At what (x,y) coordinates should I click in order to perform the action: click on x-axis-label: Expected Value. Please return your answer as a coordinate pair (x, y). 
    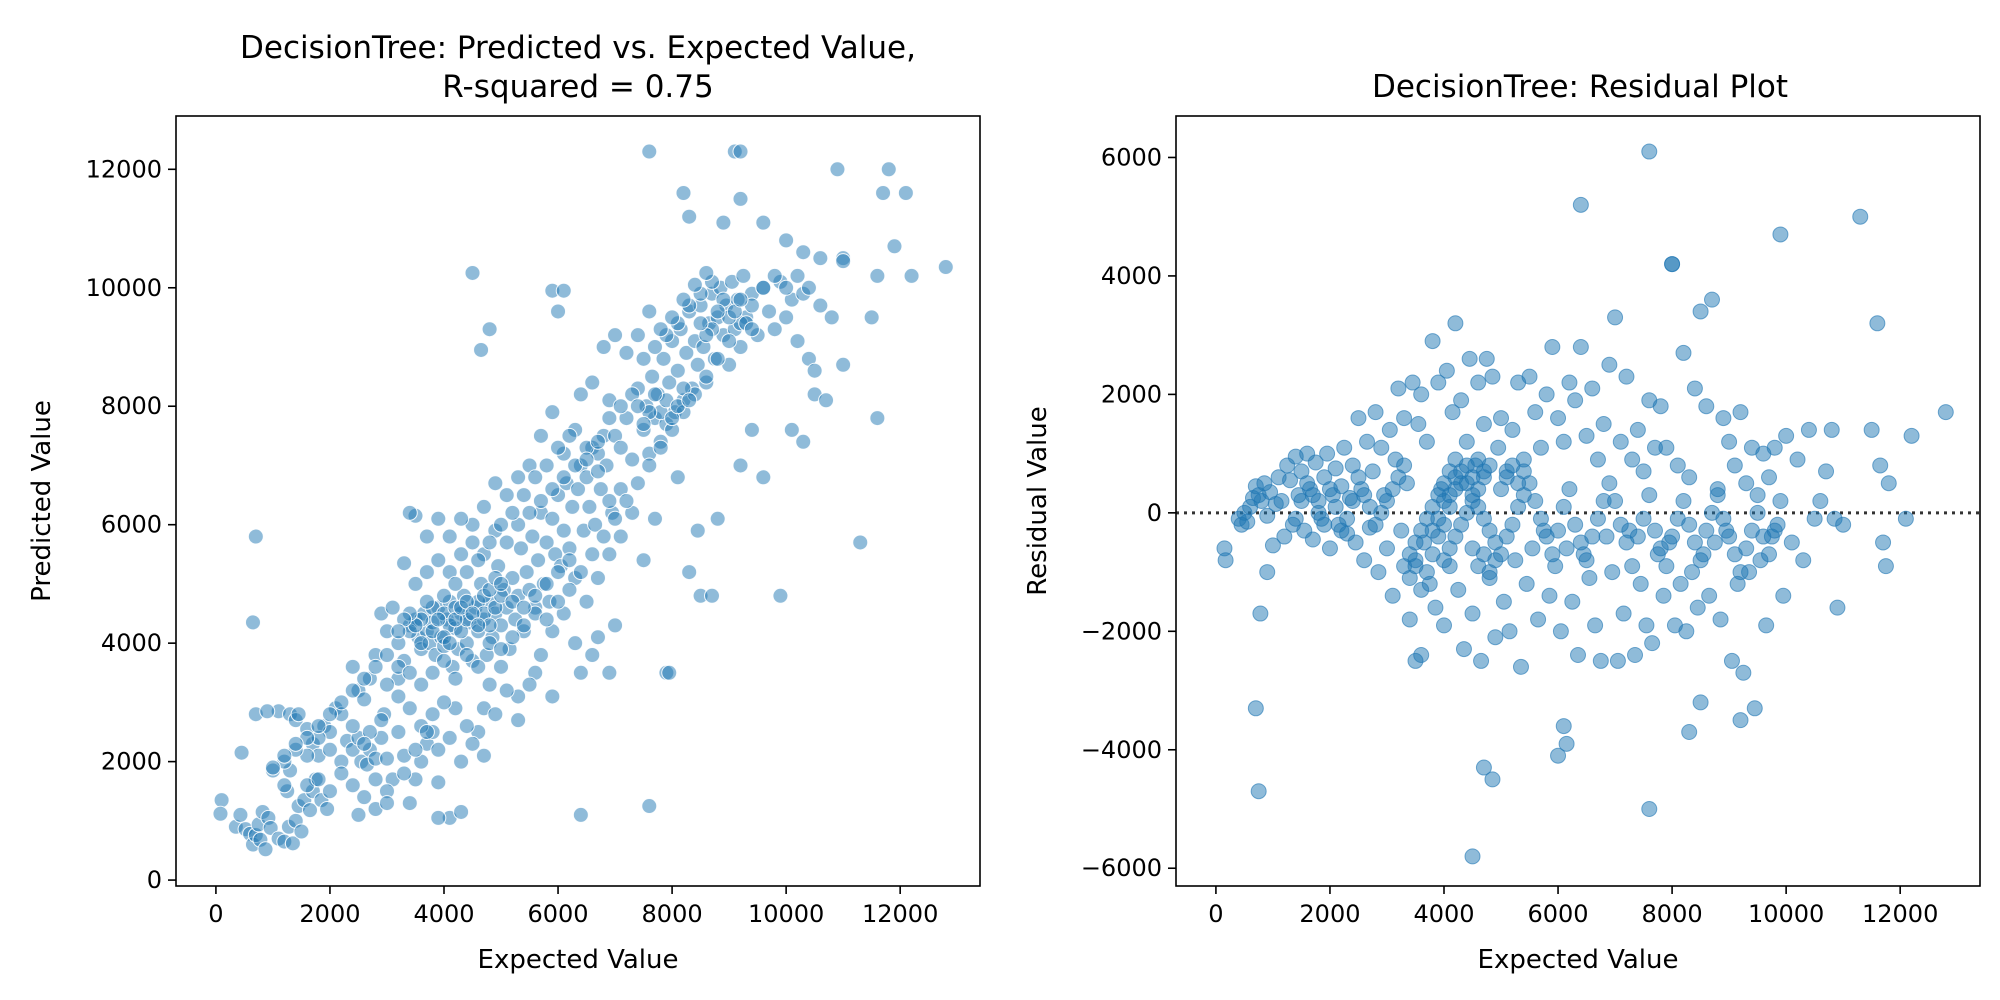
    Looking at the image, I should click on (1578, 960).